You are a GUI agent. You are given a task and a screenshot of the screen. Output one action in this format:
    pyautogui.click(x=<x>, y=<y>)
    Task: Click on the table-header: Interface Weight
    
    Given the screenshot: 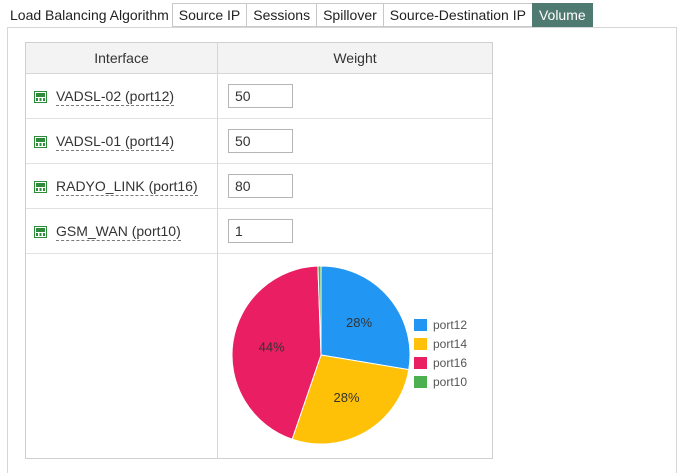 What is the action you would take?
    pyautogui.click(x=259, y=58)
    